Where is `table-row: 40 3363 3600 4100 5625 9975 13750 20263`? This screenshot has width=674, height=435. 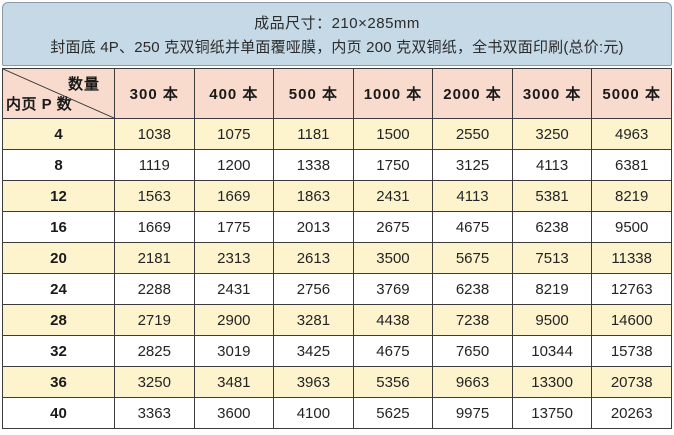
table-row: 40 3363 3600 4100 5625 9975 13750 20263 is located at coordinates (337, 413).